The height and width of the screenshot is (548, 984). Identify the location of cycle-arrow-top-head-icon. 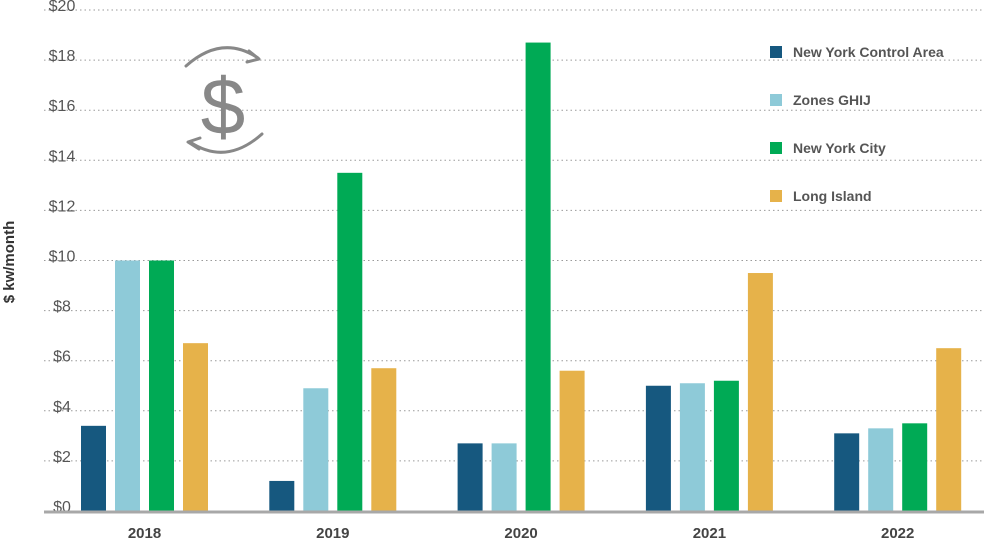
(253, 56).